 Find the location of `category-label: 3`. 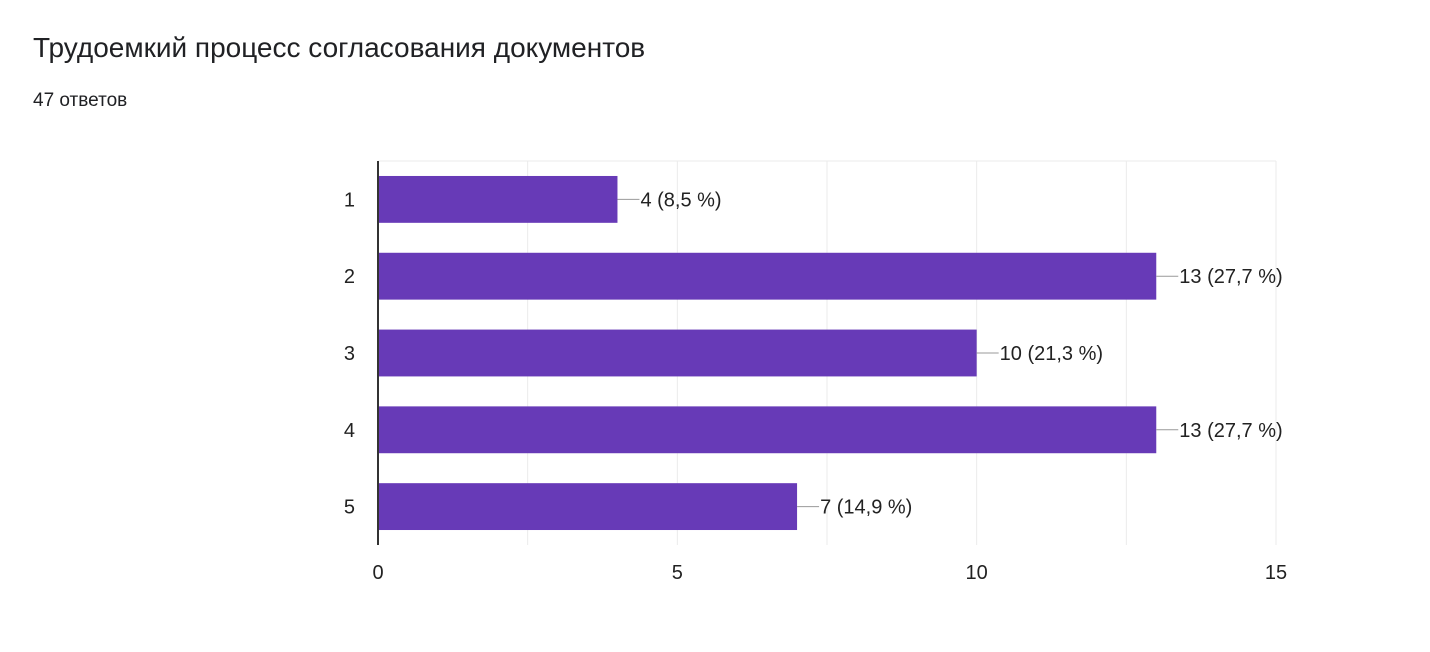

category-label: 3 is located at coordinates (349, 354).